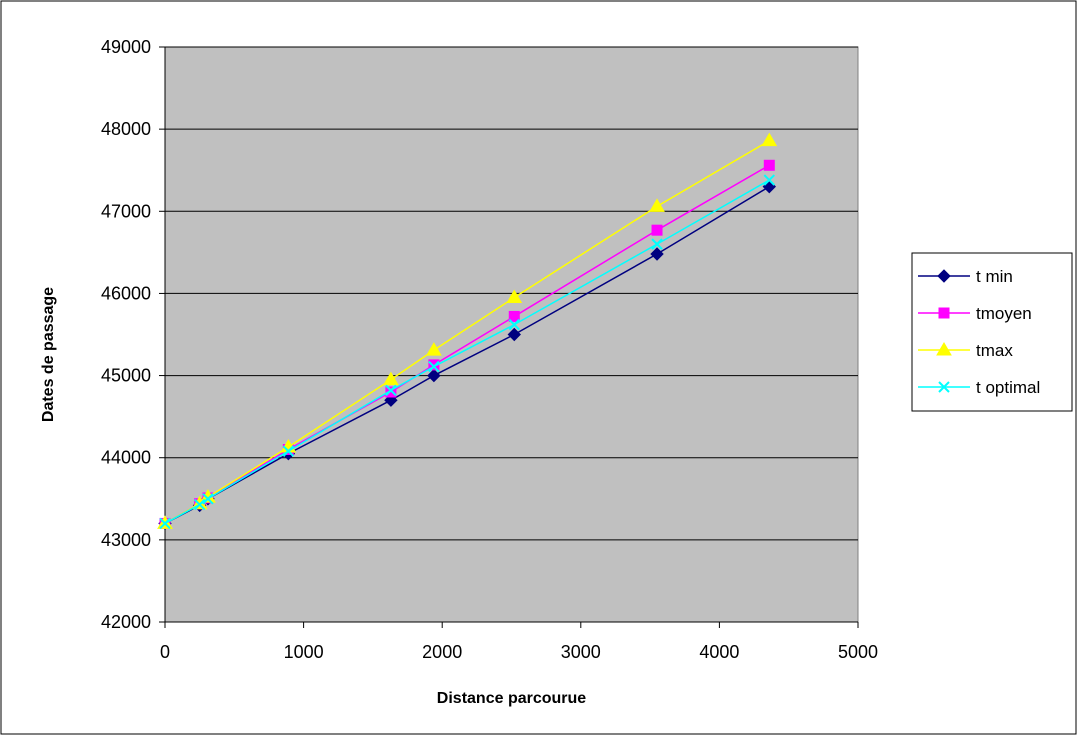 This screenshot has width=1077, height=740. I want to click on y-tick-label: 48000, so click(126, 129).